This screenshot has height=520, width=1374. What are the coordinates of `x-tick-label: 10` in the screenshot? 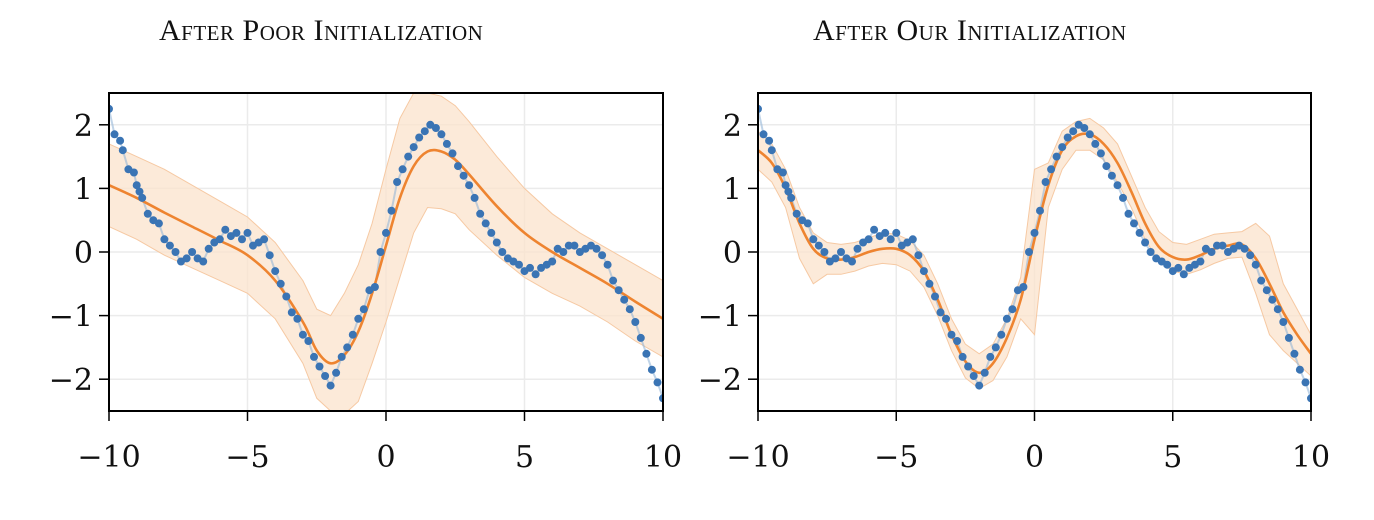 It's located at (1311, 457).